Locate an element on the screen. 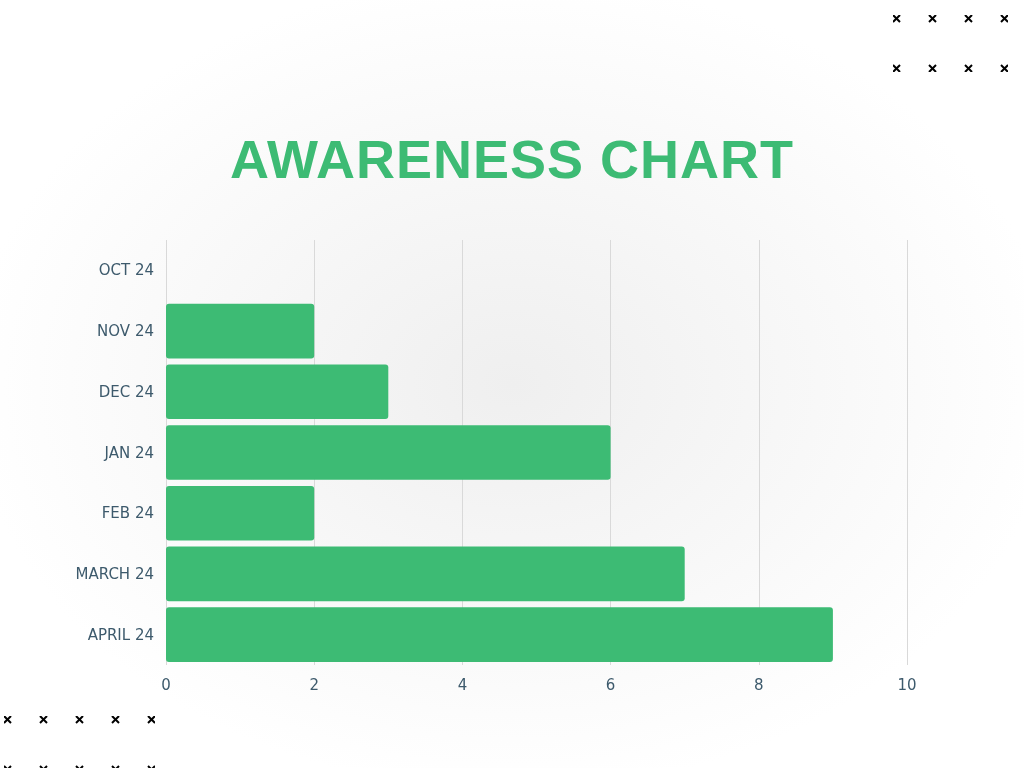  y-tick-label: MARCH 24 is located at coordinates (114, 573).